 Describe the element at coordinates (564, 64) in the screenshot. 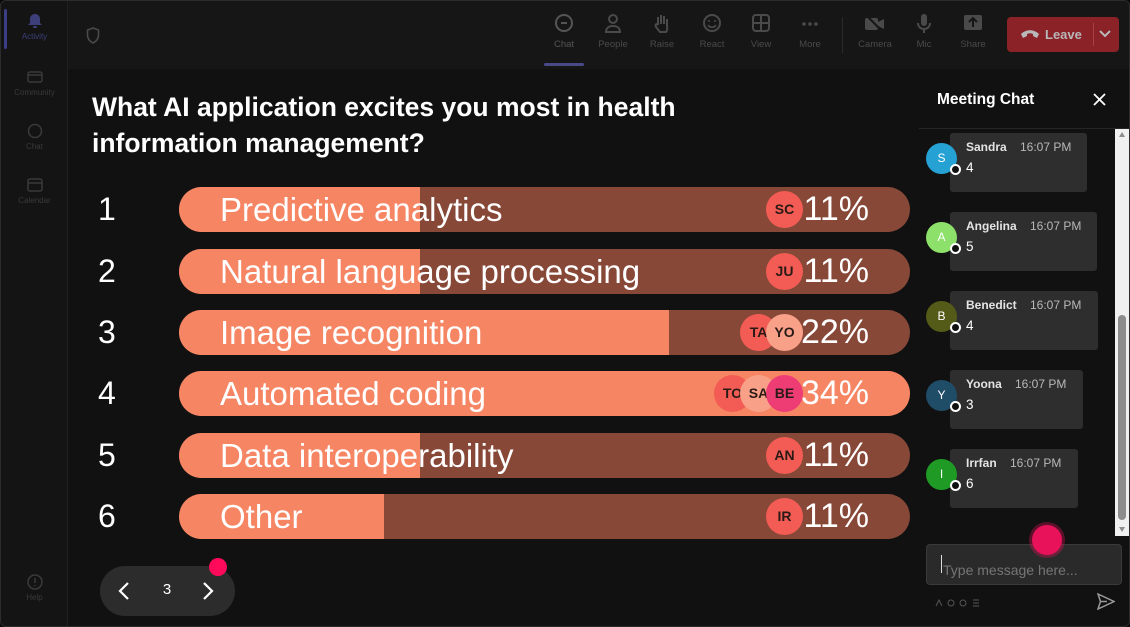

I see `active-tab-indicator` at that location.